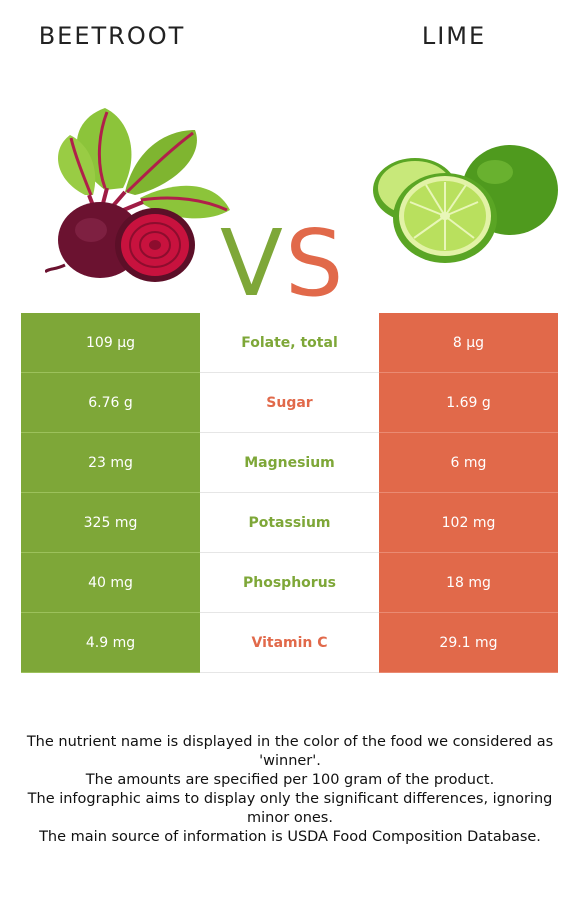 The width and height of the screenshot is (580, 904). Describe the element at coordinates (468, 462) in the screenshot. I see `lime-value: 6 mg` at that location.